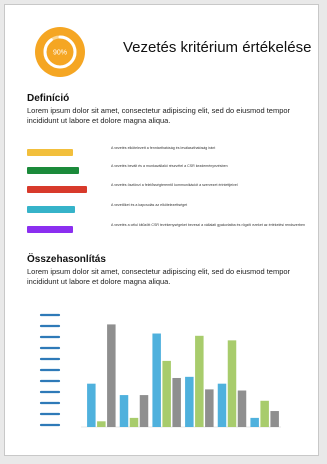  Describe the element at coordinates (66, 259) in the screenshot. I see `comparison-heading: Összehasonlítás` at that location.